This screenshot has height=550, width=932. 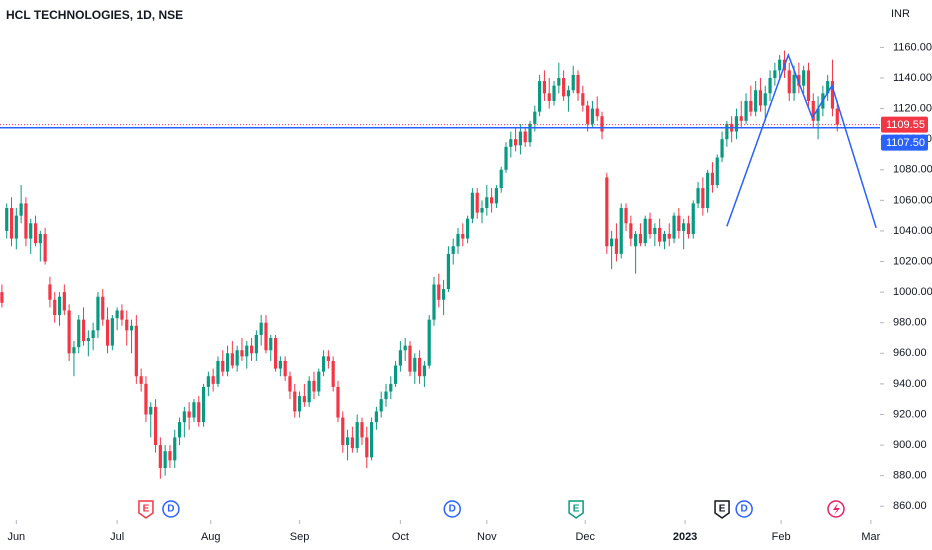 I want to click on y-tick-label: 920.00, so click(x=910, y=414).